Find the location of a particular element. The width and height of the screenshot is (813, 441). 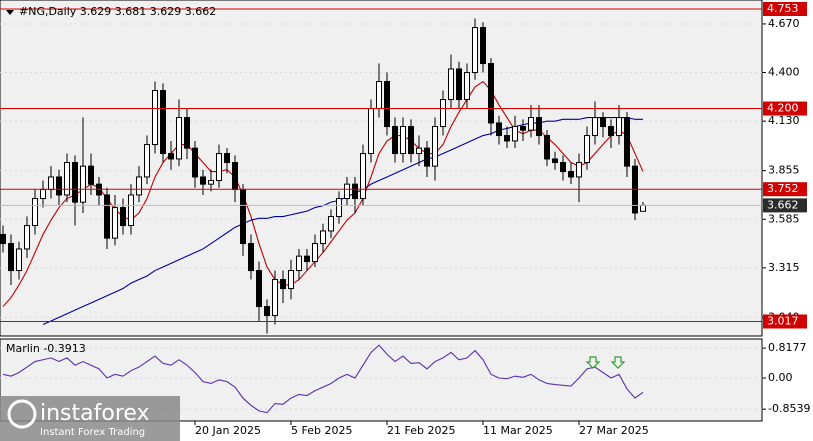

watermark-tagline: Instant Forex Trading is located at coordinates (92, 432).